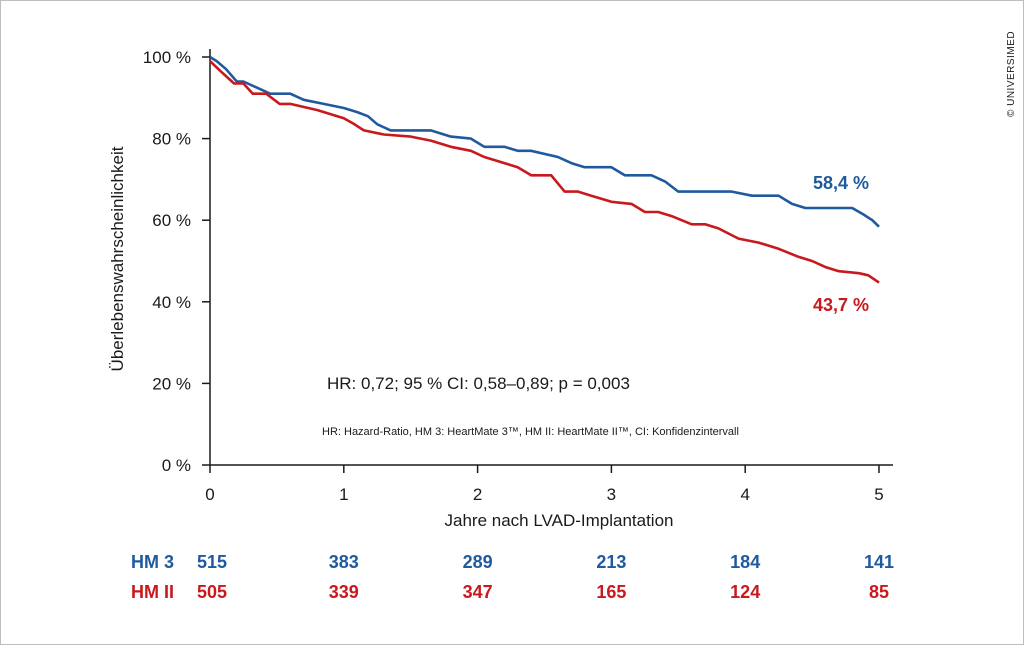 This screenshot has width=1024, height=646. What do you see at coordinates (745, 562) in the screenshot?
I see `risk-value: 184` at bounding box center [745, 562].